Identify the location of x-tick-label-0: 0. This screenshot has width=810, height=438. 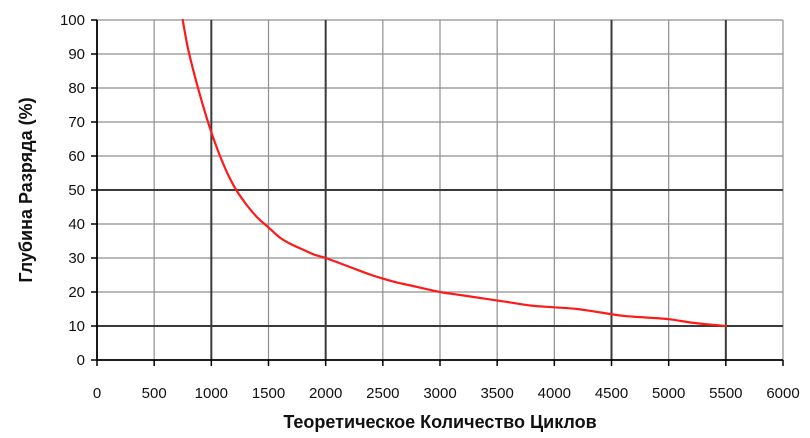
(97, 393).